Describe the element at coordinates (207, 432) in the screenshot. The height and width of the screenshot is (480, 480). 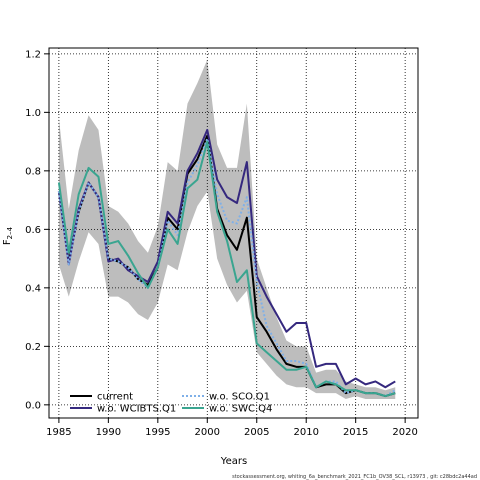
I see `x-tick-label: 2000` at that location.